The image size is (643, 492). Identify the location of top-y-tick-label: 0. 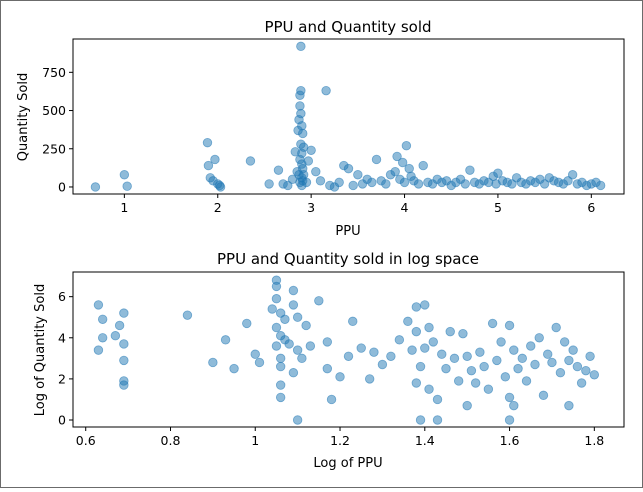
(62, 186).